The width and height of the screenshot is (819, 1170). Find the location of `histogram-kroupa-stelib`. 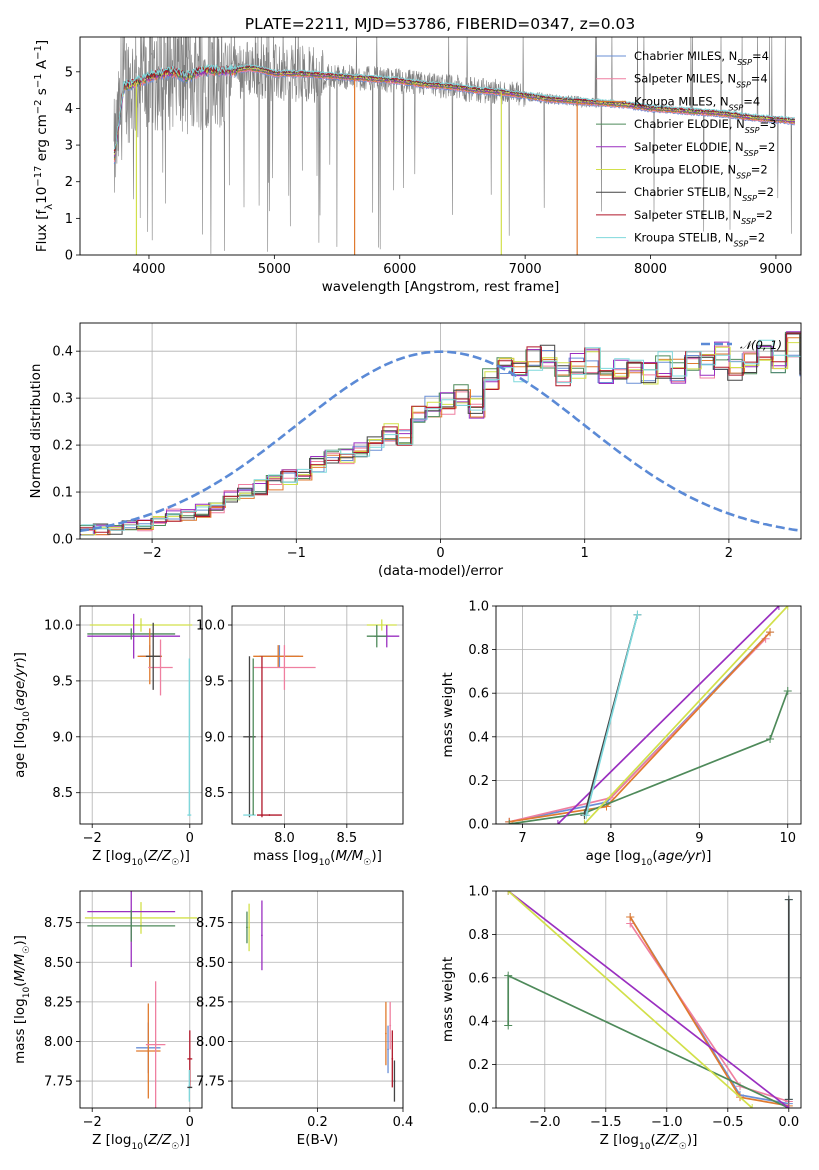

histogram-kroupa-stelib is located at coordinates (441, 435).